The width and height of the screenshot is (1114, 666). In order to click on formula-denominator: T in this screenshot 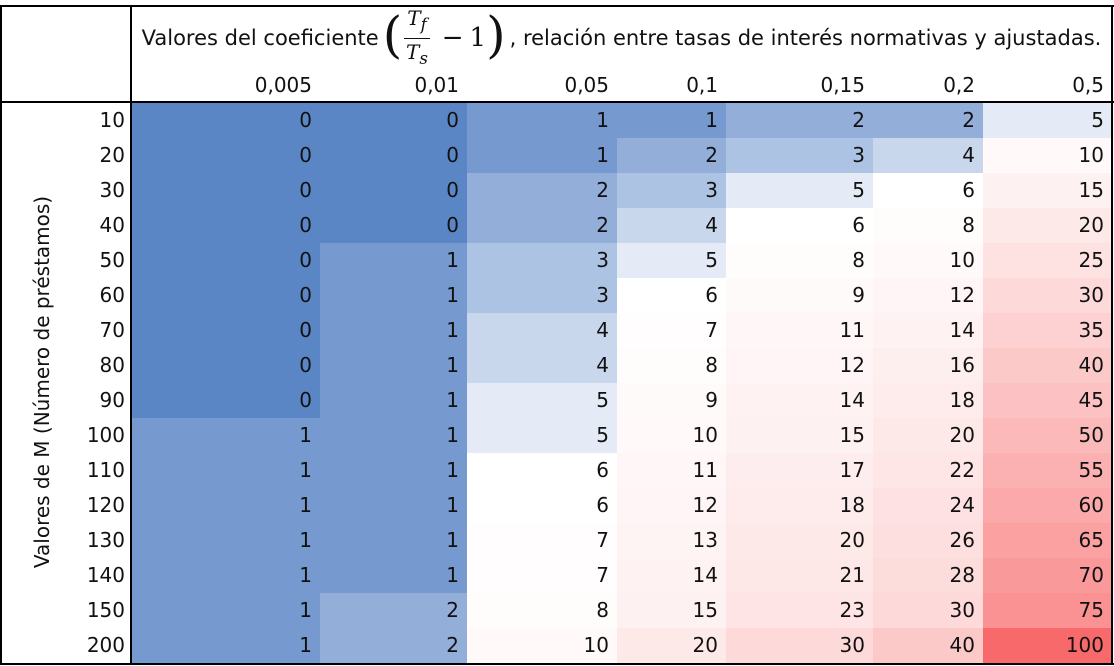, I will do `click(413, 51)`.